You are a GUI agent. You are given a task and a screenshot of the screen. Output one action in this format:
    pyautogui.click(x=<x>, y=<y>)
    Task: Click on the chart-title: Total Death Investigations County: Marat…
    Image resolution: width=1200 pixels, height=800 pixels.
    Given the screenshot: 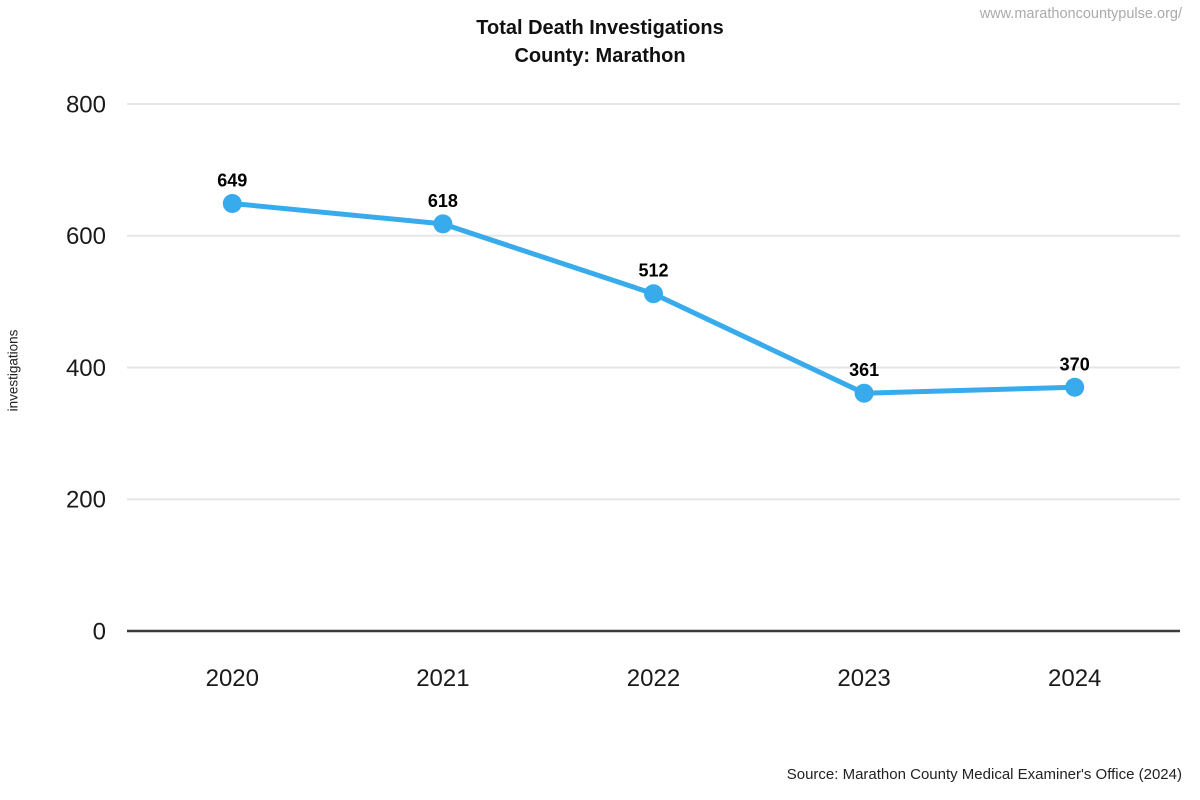 What is the action you would take?
    pyautogui.click(x=600, y=42)
    